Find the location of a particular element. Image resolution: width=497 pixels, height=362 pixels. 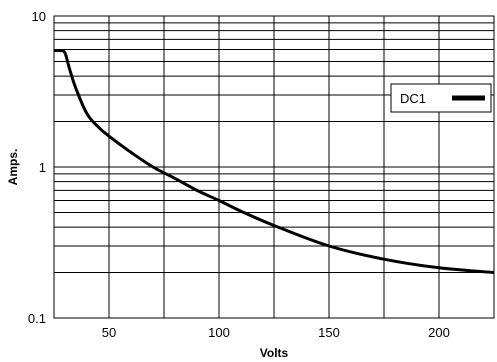

legend: DC1 is located at coordinates (441, 98).